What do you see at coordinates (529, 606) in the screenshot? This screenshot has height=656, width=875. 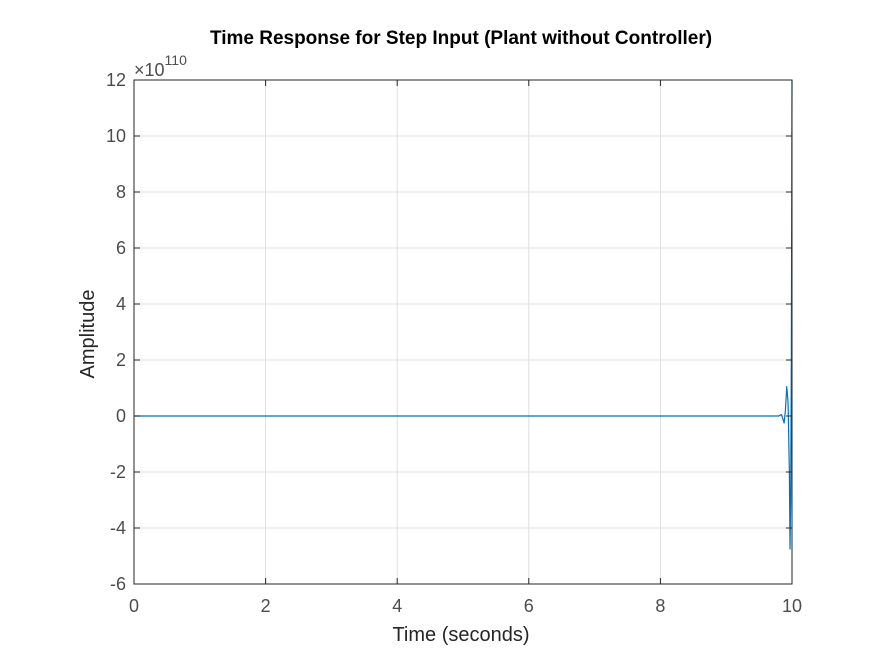 I see `x-tick-label: 6` at bounding box center [529, 606].